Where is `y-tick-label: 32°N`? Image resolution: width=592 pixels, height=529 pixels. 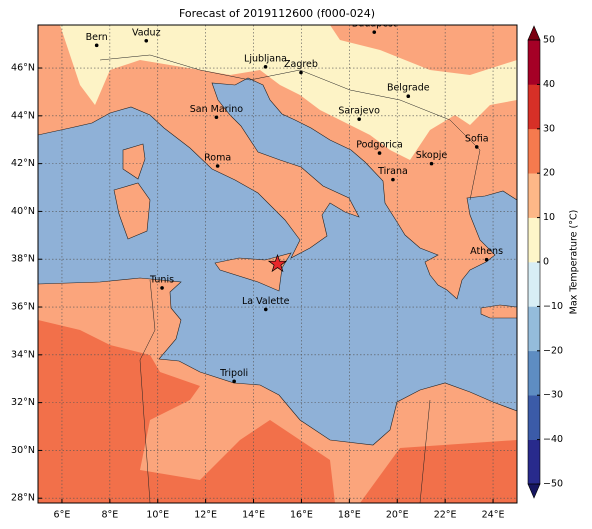
y-tick-label: 32°N is located at coordinates (23, 402).